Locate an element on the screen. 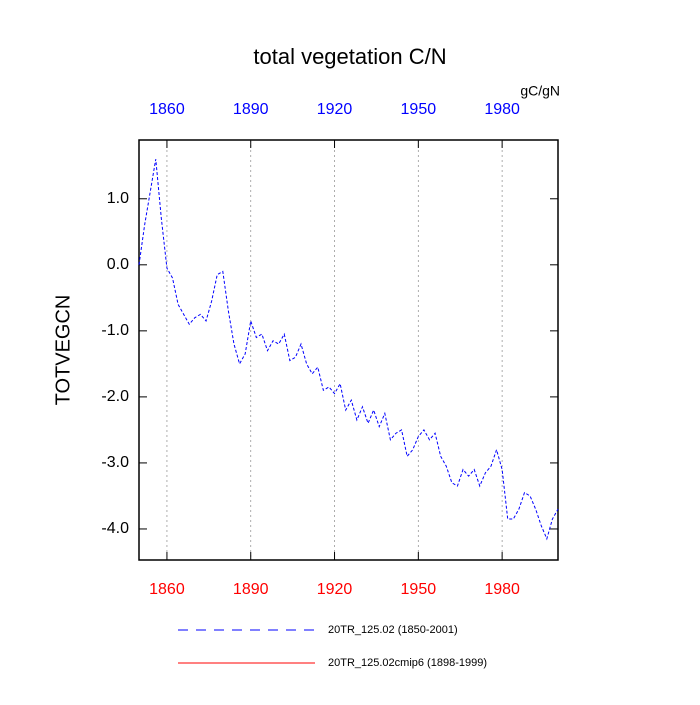 The height and width of the screenshot is (705, 700). y-tick-label: -2.0 is located at coordinates (115, 396).